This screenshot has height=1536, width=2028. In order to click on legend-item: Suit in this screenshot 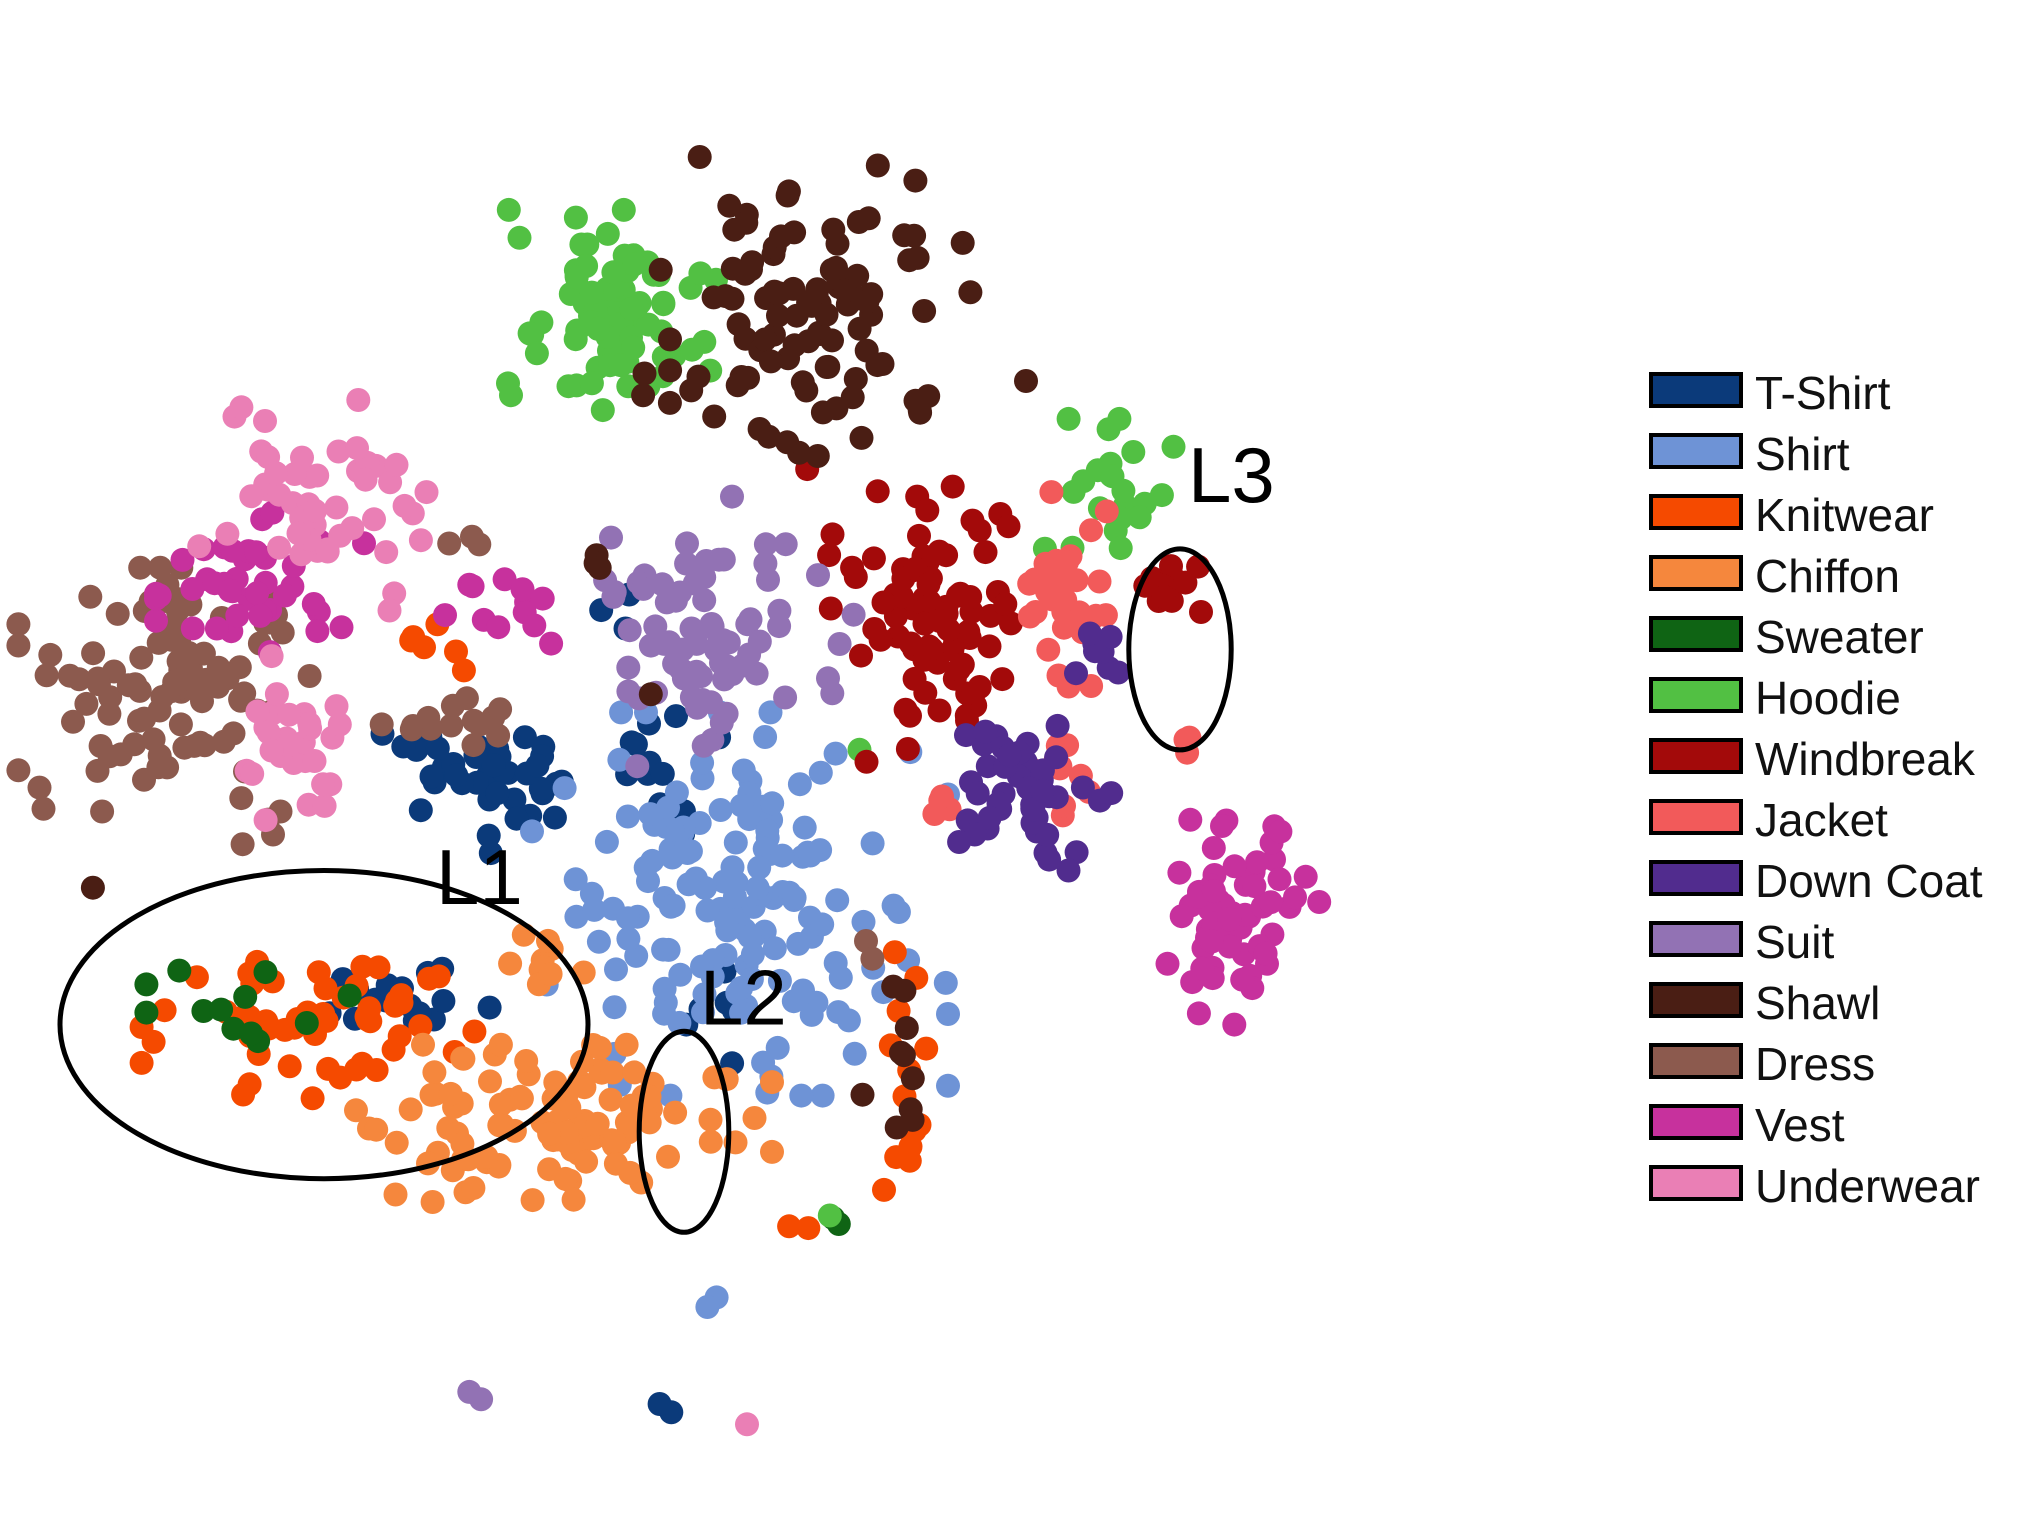, I will do `click(1835, 941)`.